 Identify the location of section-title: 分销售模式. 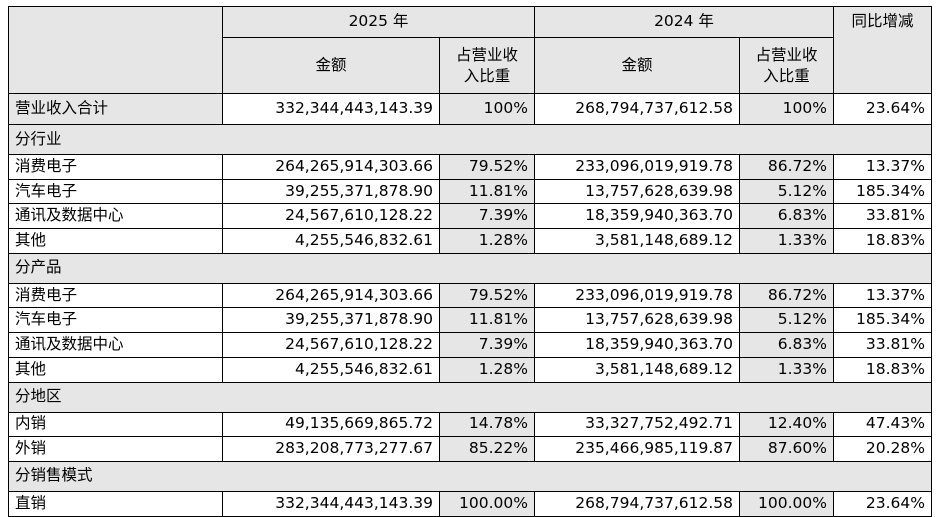
(470, 476).